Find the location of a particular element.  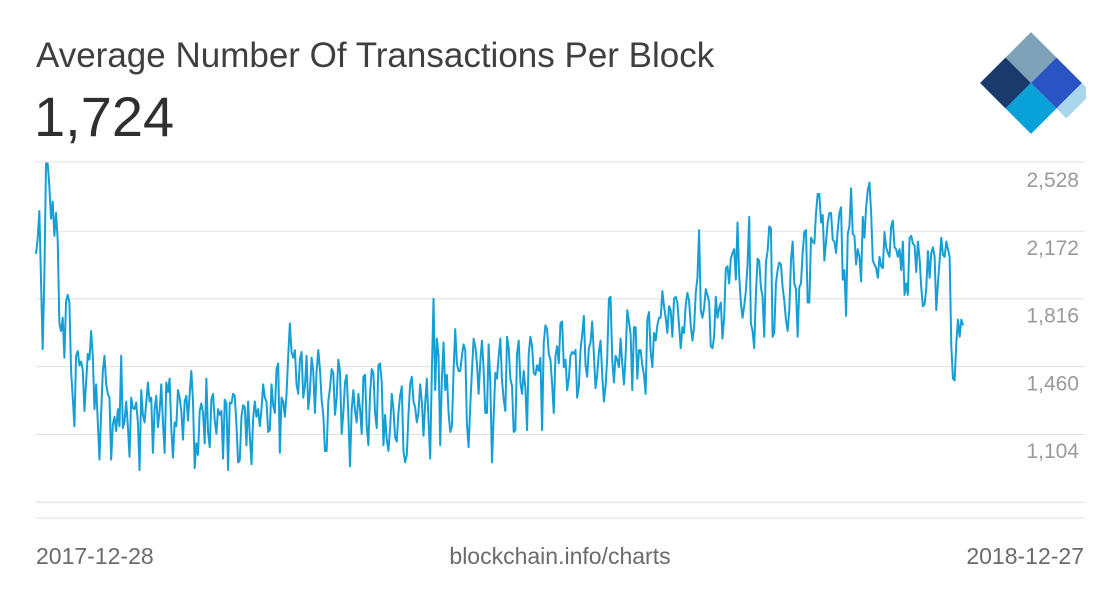

current-value: 1,724 is located at coordinates (104, 116).